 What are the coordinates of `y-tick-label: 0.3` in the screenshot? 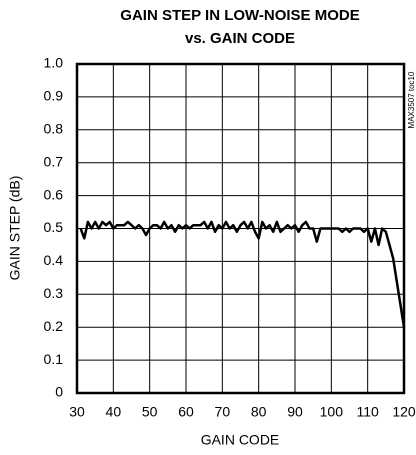 It's located at (54, 293).